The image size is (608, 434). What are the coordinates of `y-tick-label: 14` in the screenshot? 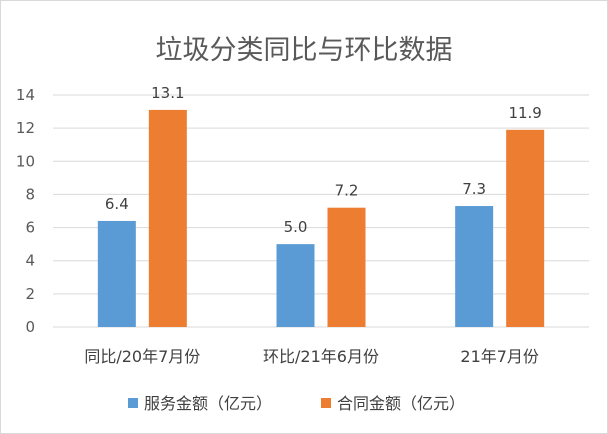 It's located at (25, 95).